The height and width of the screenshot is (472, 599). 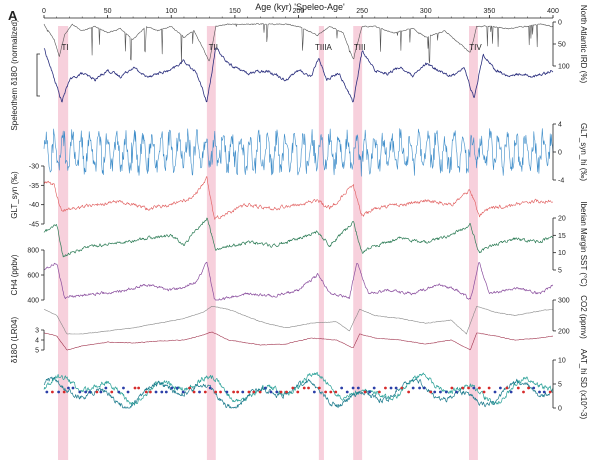 I want to click on axis-title-sst: Iberian Margin SST (°C), so click(x=583, y=244).